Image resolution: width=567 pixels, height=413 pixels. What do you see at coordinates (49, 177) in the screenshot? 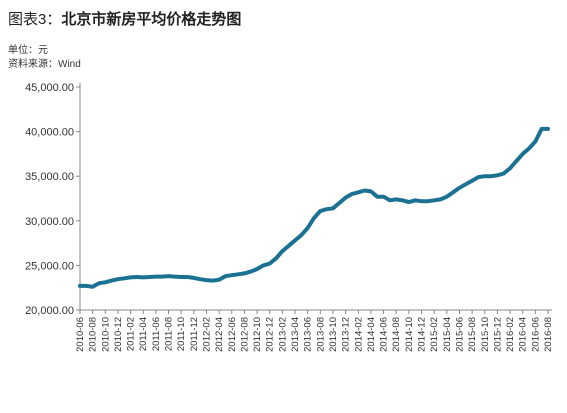
I see `y-tick-label: 35,000.00` at bounding box center [49, 177].